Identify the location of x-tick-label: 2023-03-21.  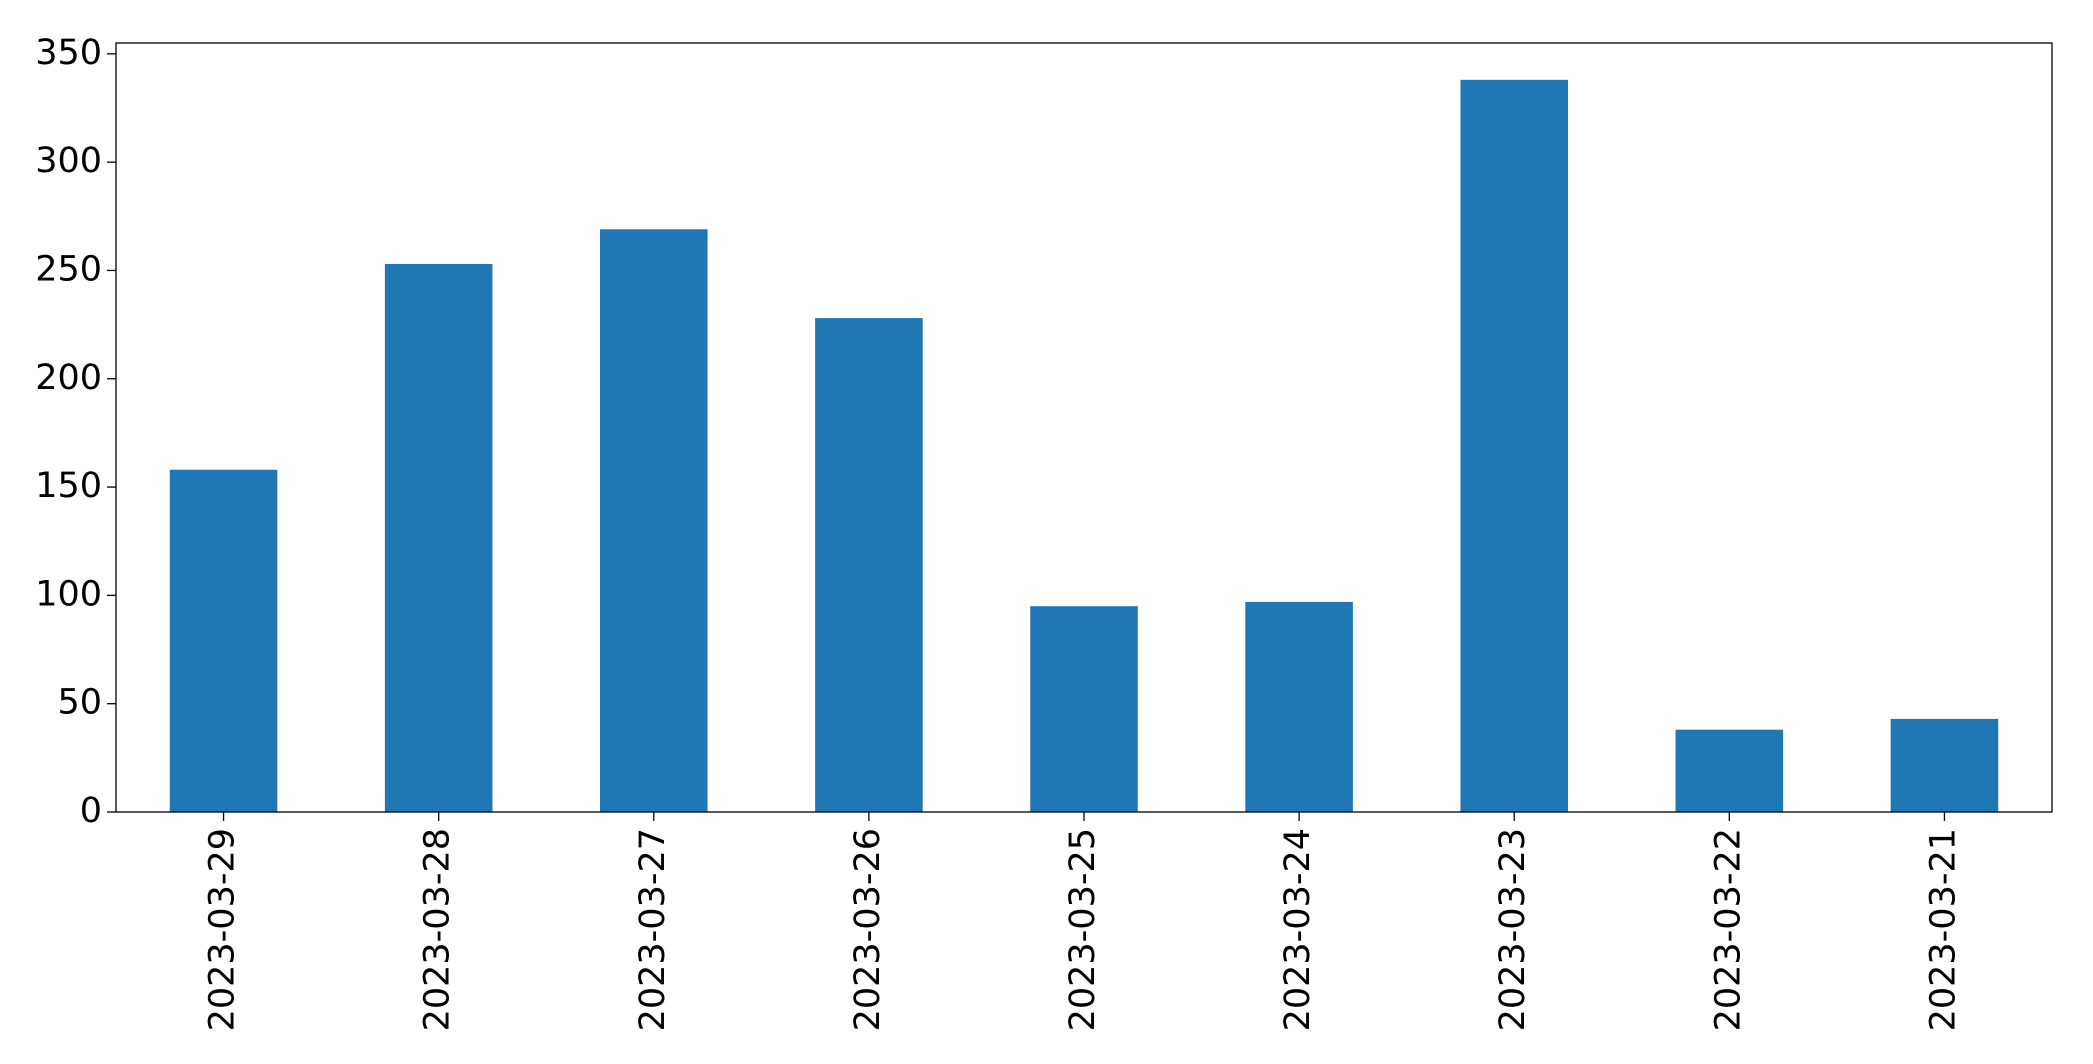
(1943, 929).